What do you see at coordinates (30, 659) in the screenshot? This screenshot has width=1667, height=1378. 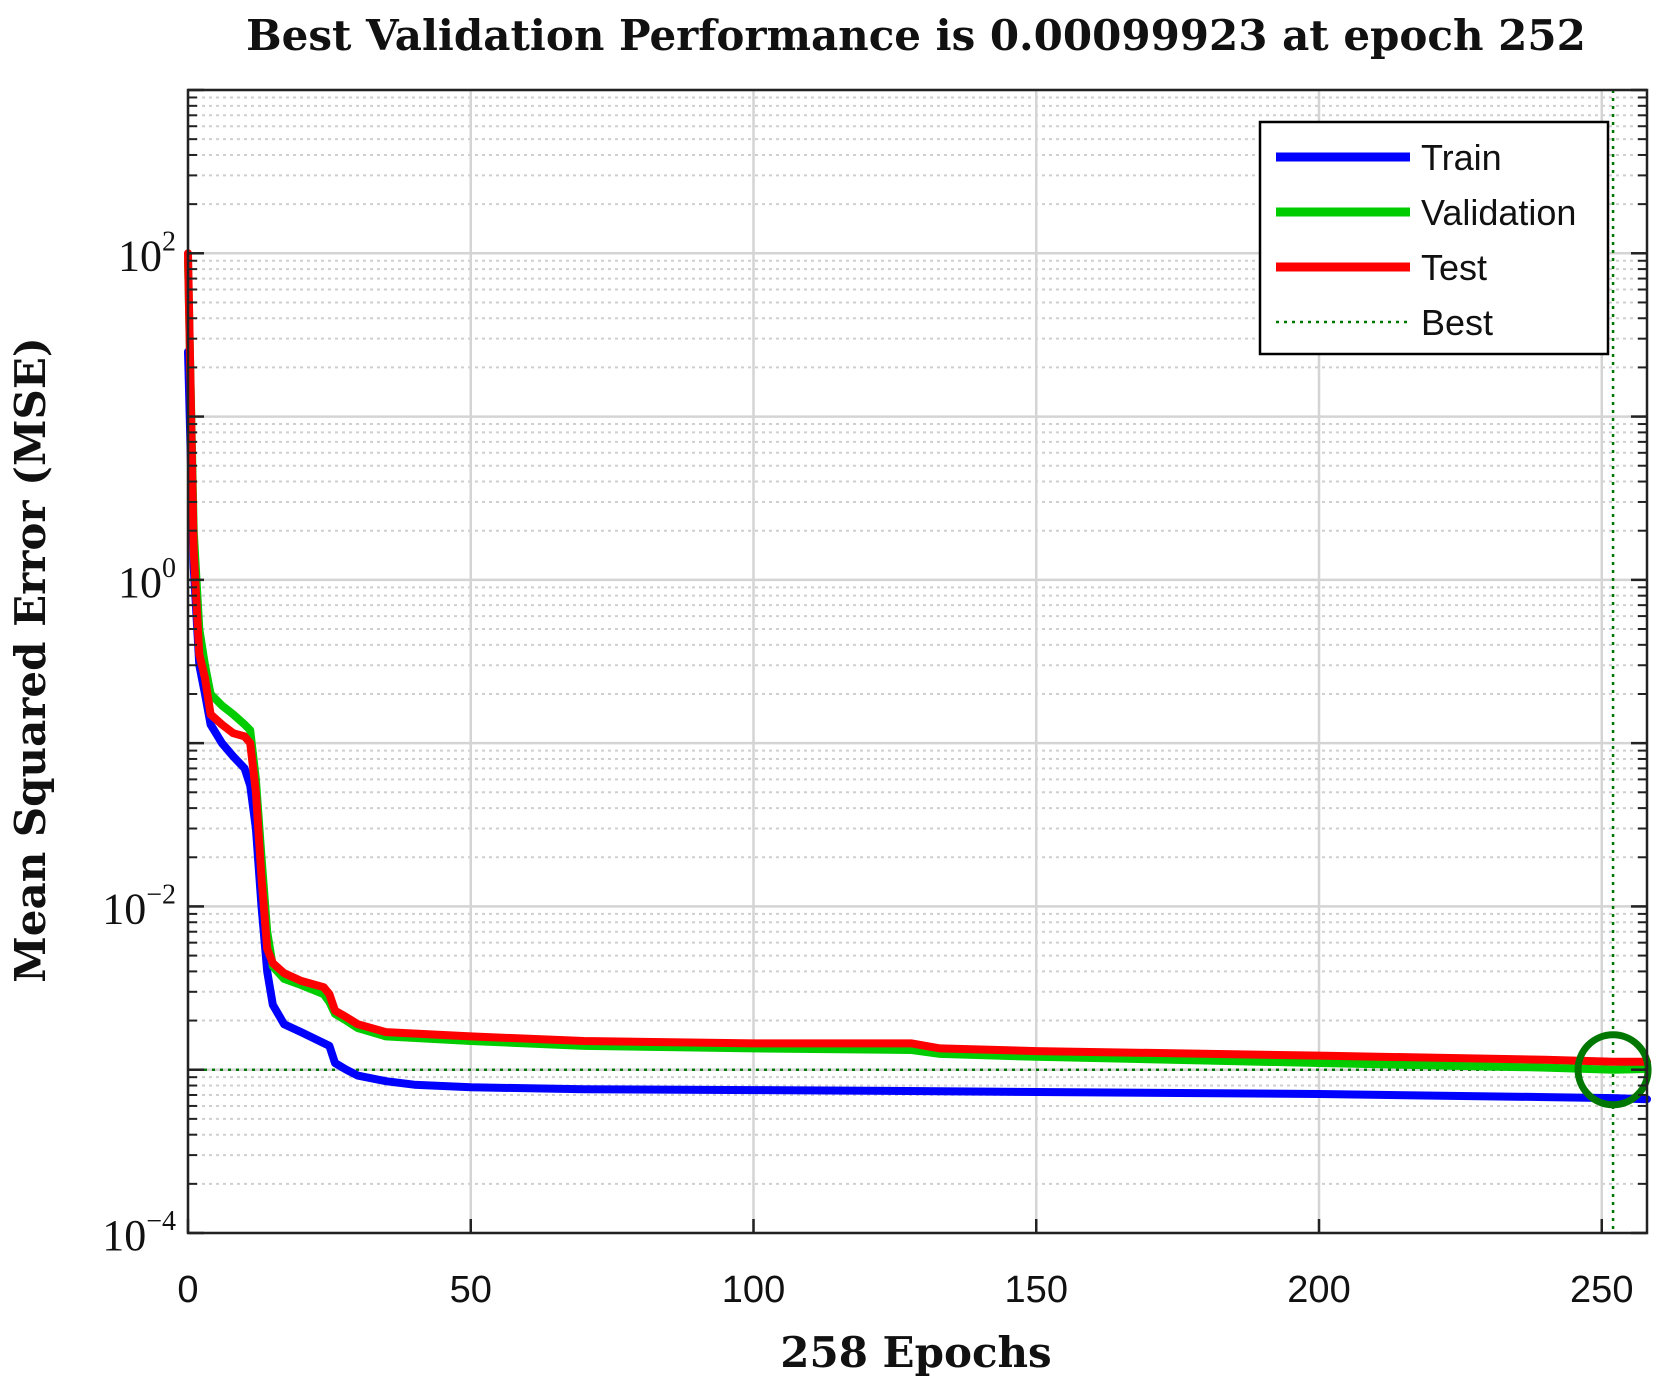 I see `y-axis-label: Mean Squared Error (MSE)` at bounding box center [30, 659].